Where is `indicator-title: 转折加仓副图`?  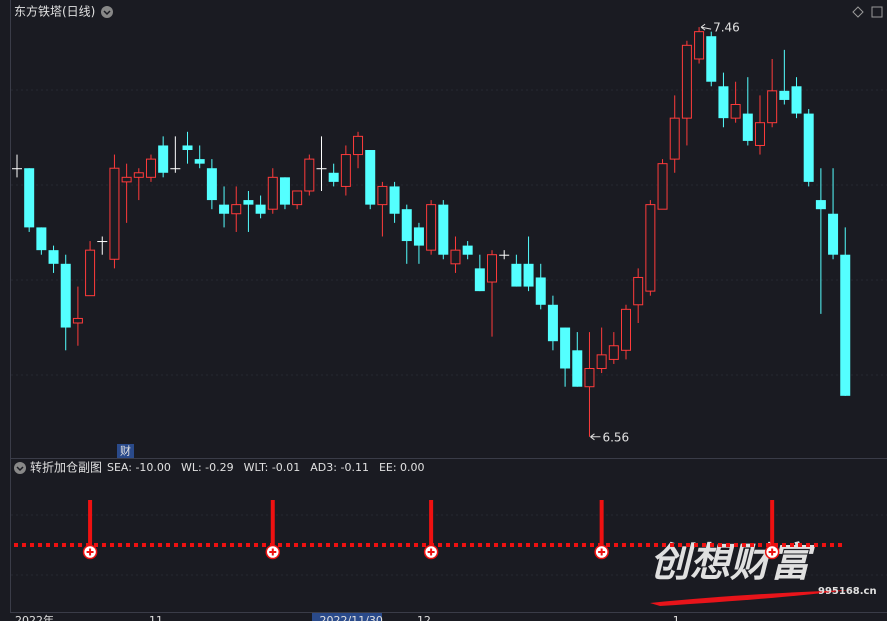 indicator-title: 转折加仓副图 is located at coordinates (66, 467).